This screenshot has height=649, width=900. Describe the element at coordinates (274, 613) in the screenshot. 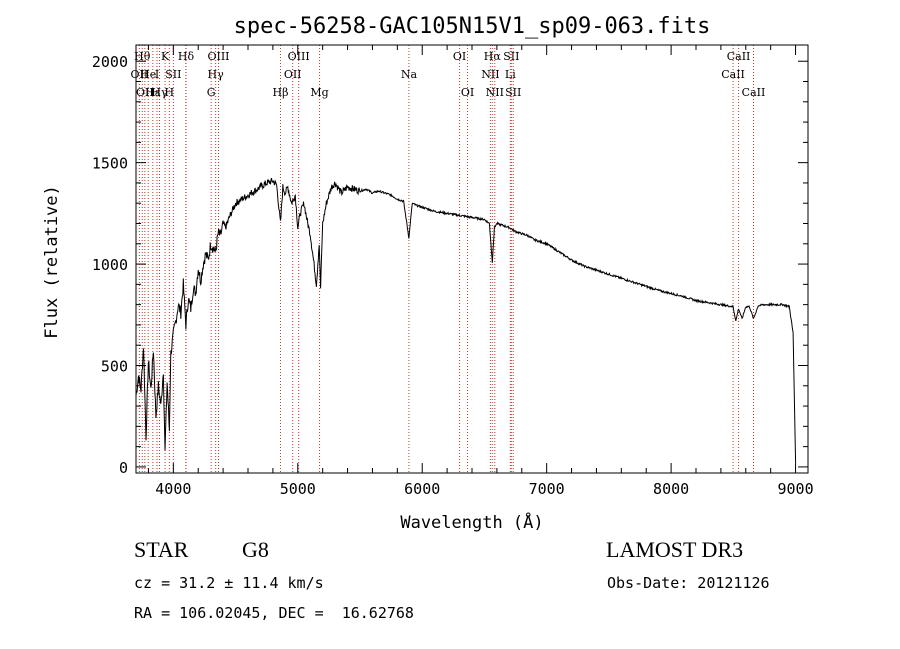

I see `coordinates-text: RA = 106.02045, DEC = 16.62768` at that location.